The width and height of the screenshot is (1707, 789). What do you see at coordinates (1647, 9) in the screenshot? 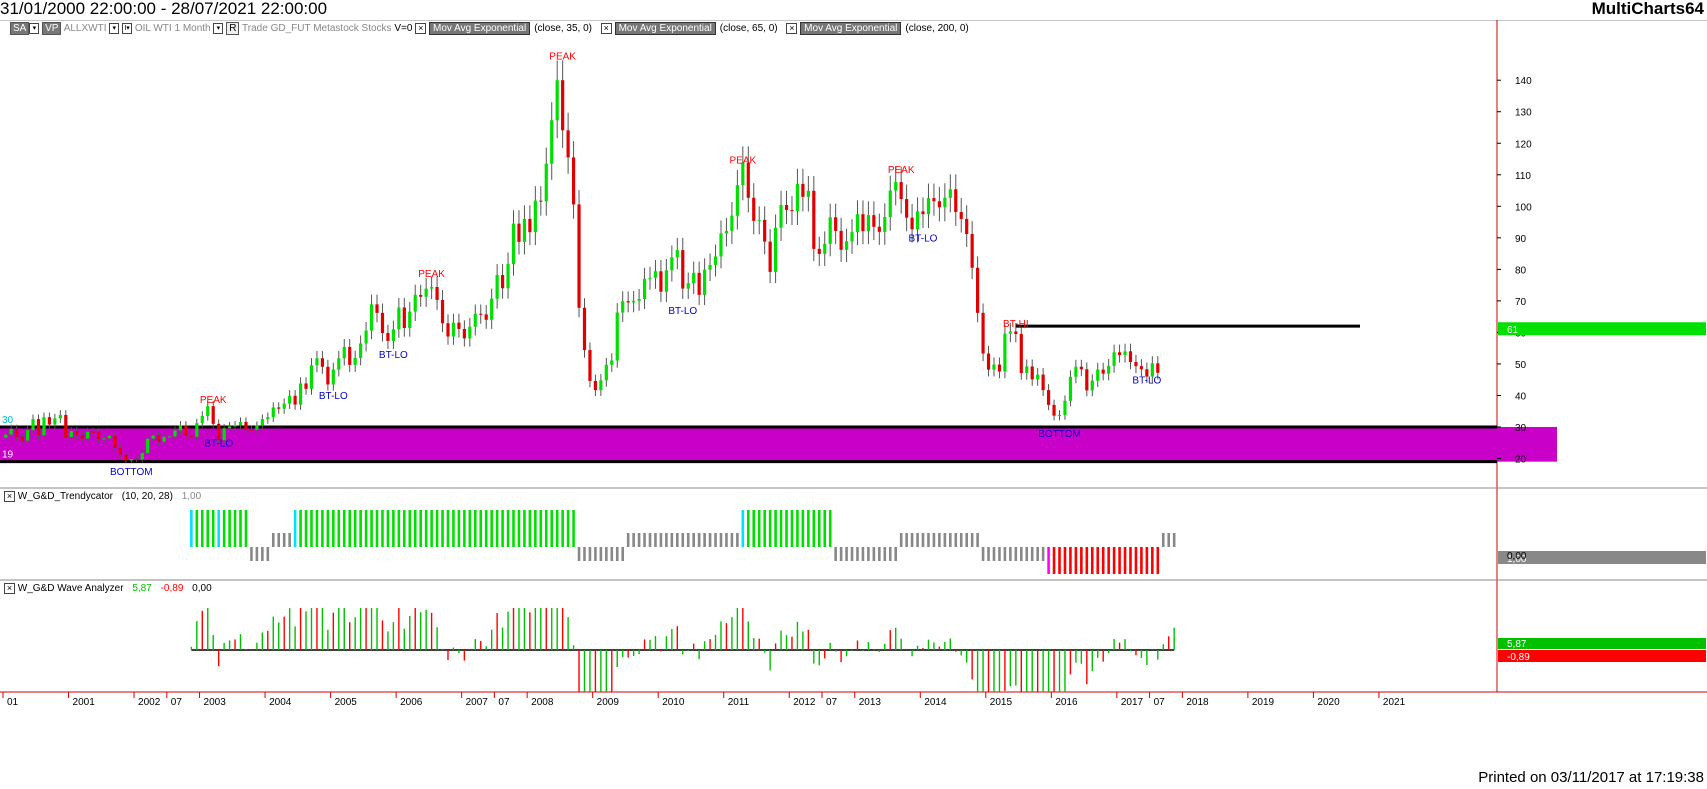
I see `app-name: MultiCharts64` at bounding box center [1647, 9].